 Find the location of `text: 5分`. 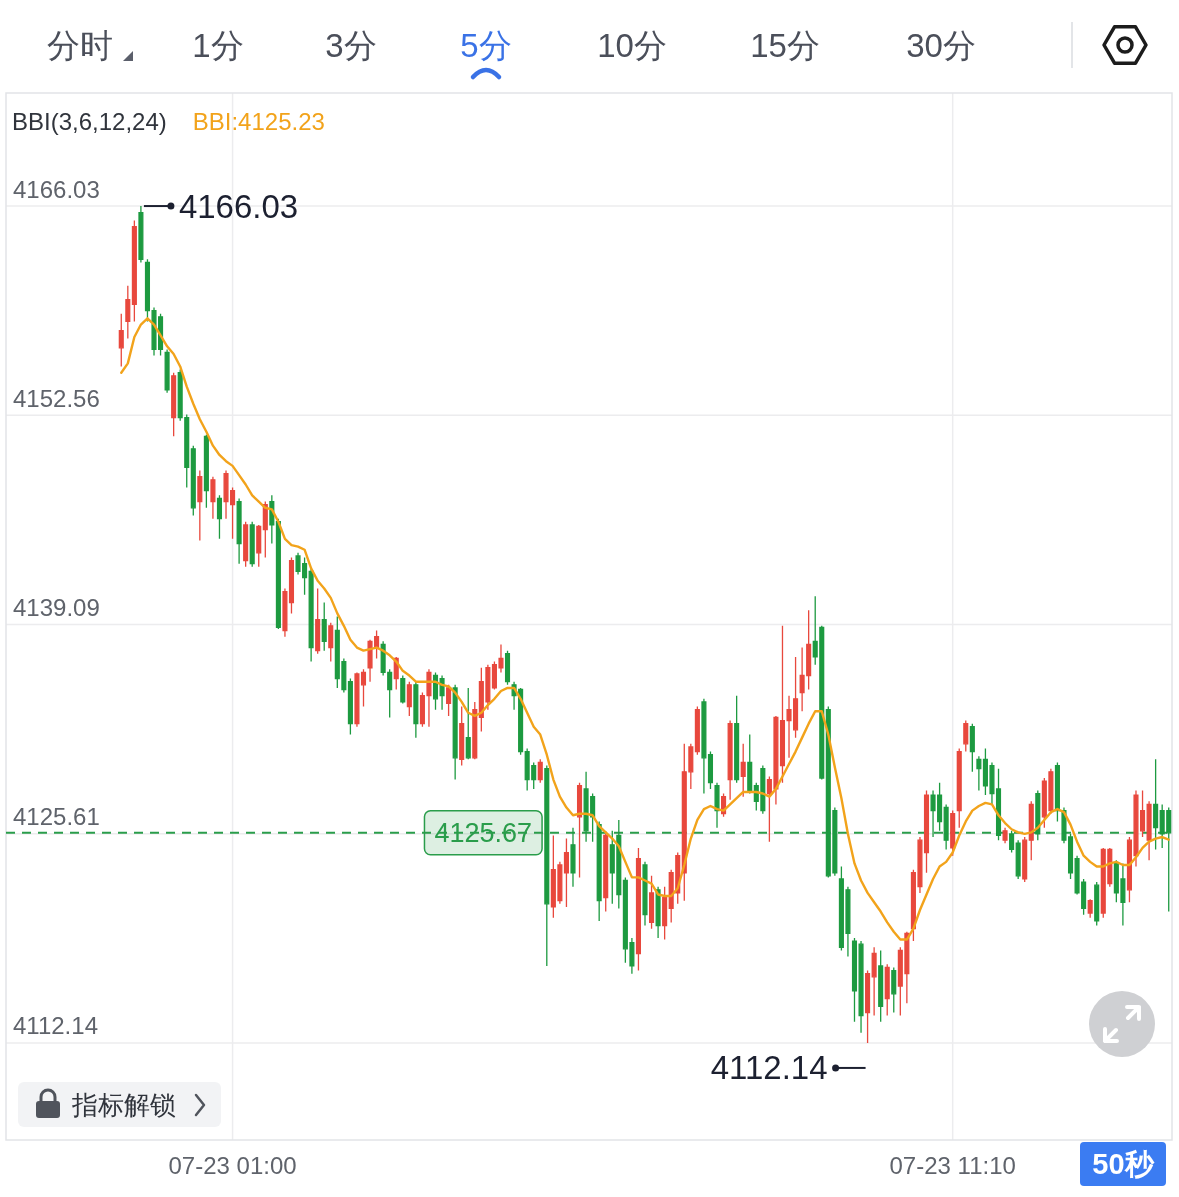

text: 5分 is located at coordinates (486, 45).